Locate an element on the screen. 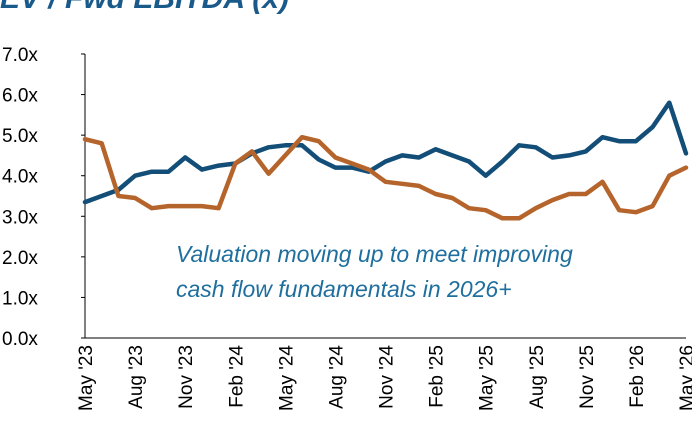  x-tick-label: Aug '23 is located at coordinates (136, 377).